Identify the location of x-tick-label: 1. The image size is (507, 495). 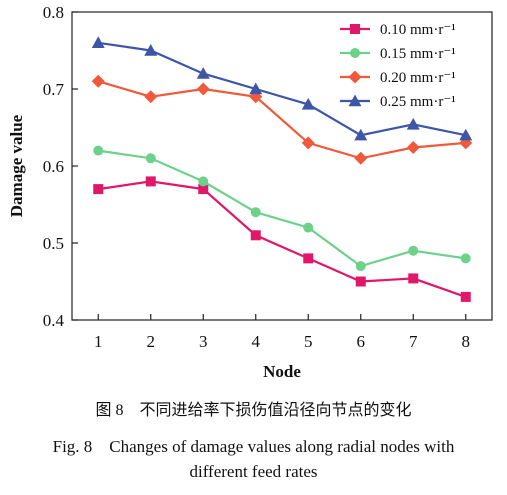
(98, 341).